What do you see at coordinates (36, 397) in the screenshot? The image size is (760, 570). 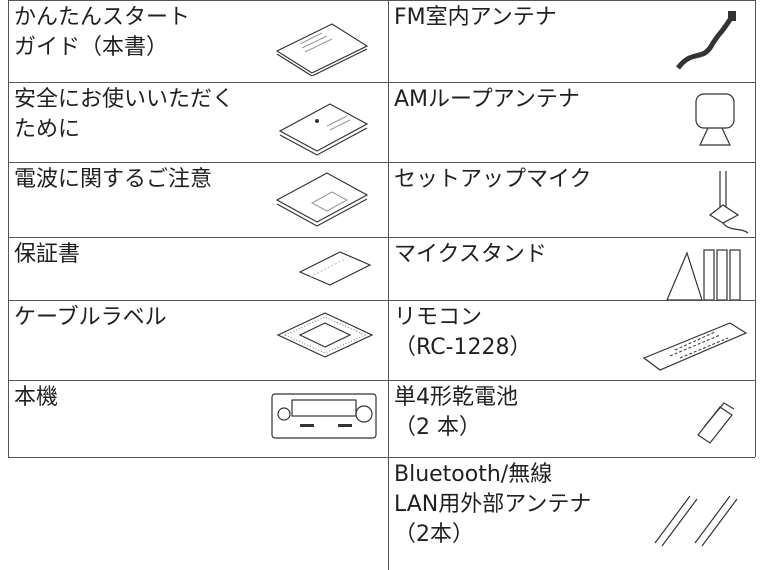 I see `item-label: 本機` at bounding box center [36, 397].